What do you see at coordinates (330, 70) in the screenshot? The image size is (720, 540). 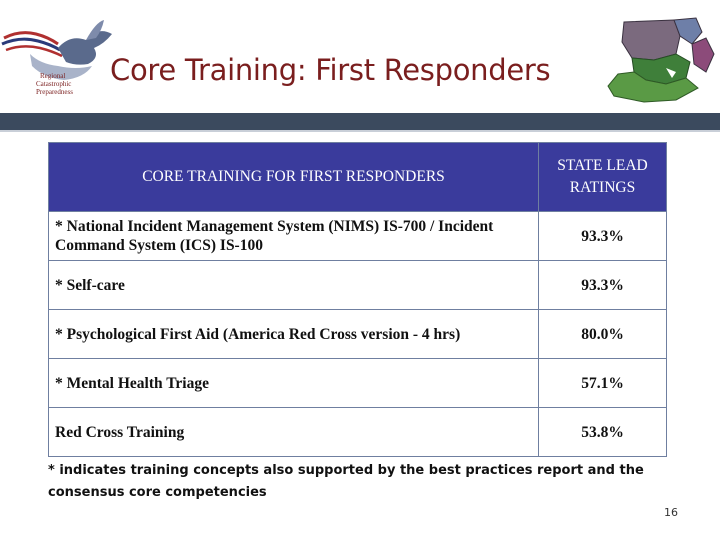 I see `page-title: Core Training: First Responders` at bounding box center [330, 70].